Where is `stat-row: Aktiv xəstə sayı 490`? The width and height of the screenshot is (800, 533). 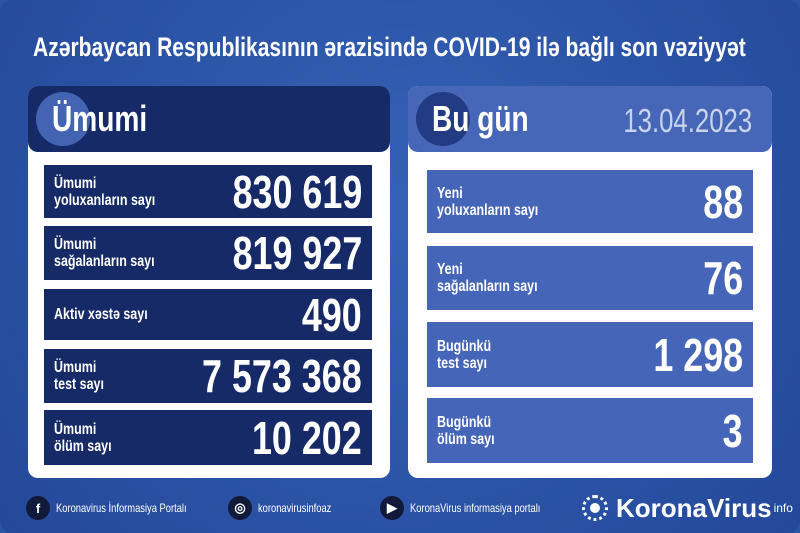 stat-row: Aktiv xəstə sayı 490 is located at coordinates (208, 315).